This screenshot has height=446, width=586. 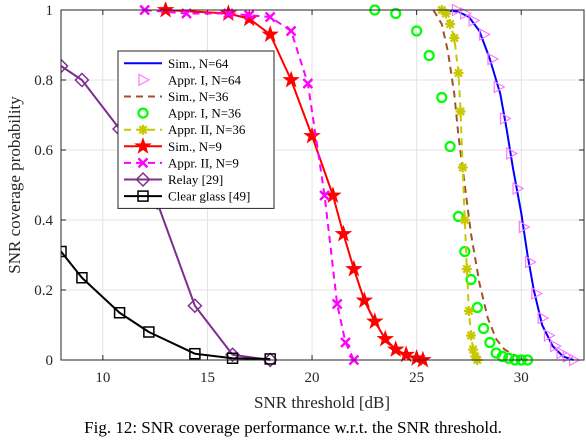 What do you see at coordinates (50, 11) in the screenshot?
I see `y-tick-label: 1` at bounding box center [50, 11].